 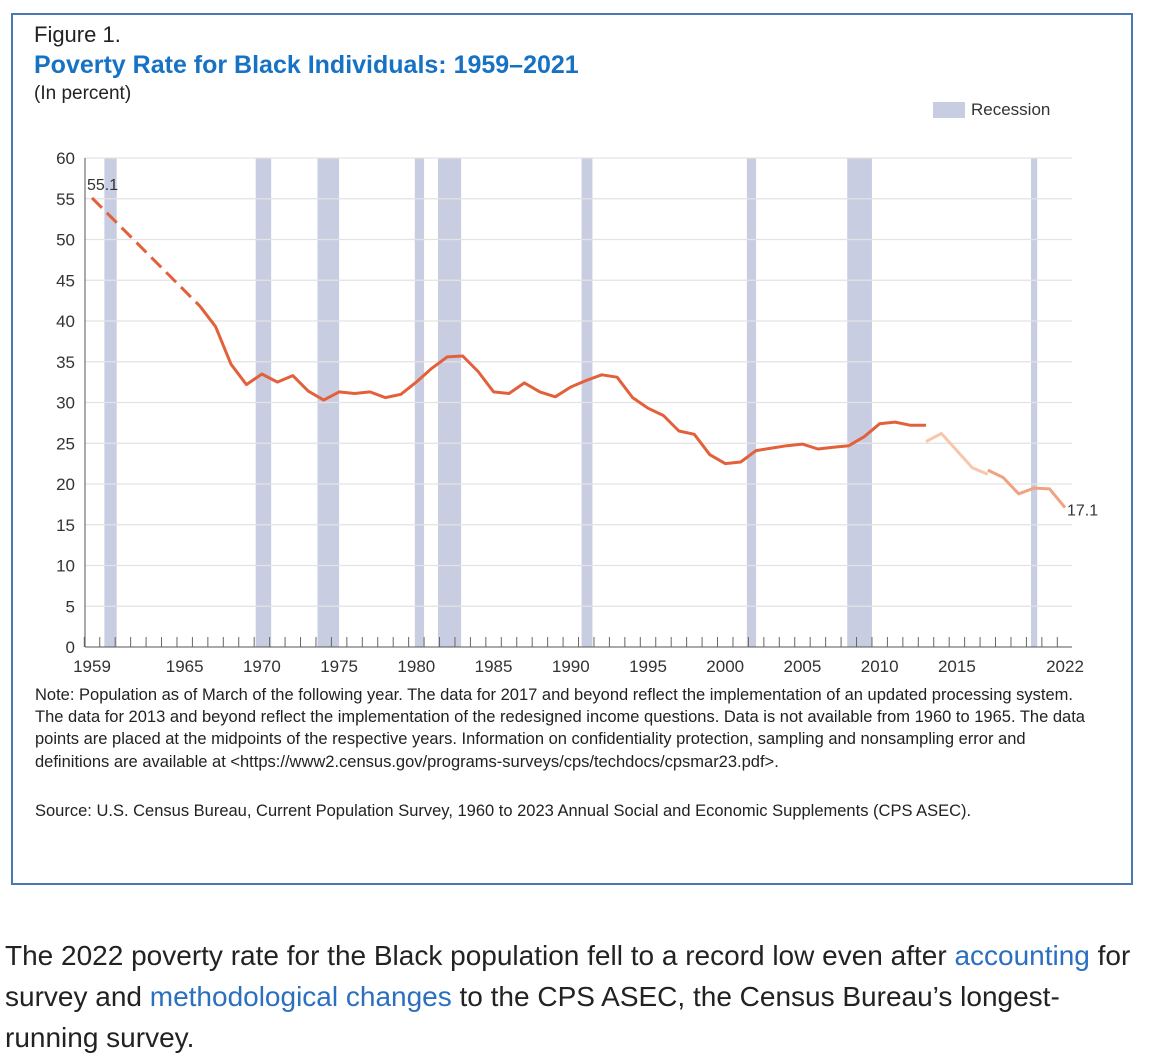 I want to click on y-tick-label: 0, so click(x=70, y=647).